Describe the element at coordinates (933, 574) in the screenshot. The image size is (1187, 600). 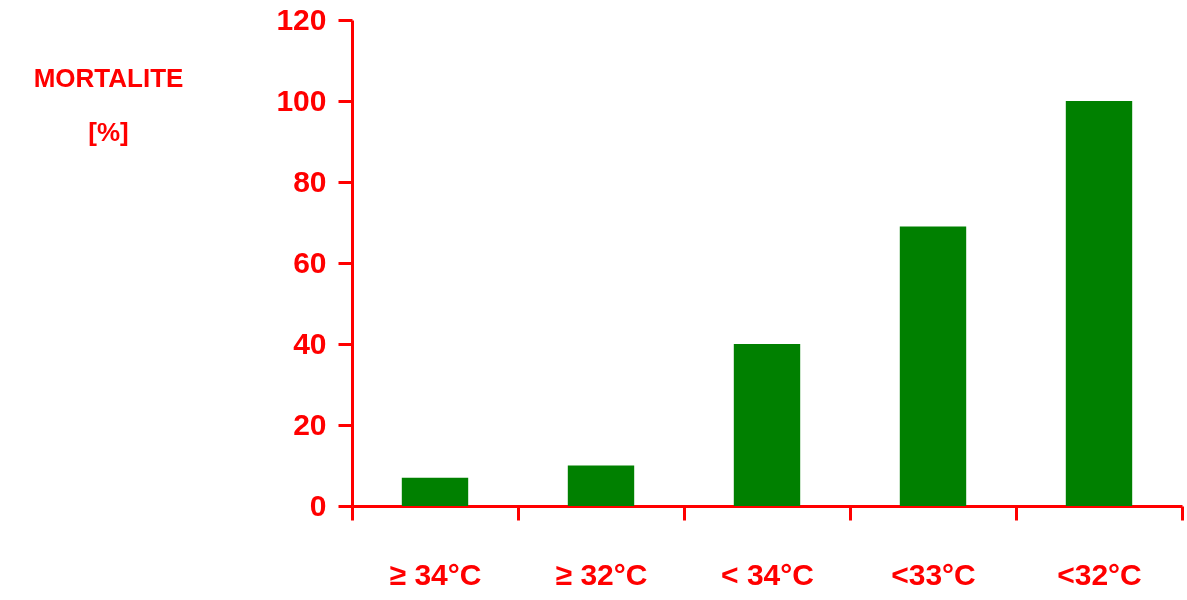
I see `x-tick-label: <33°C` at that location.